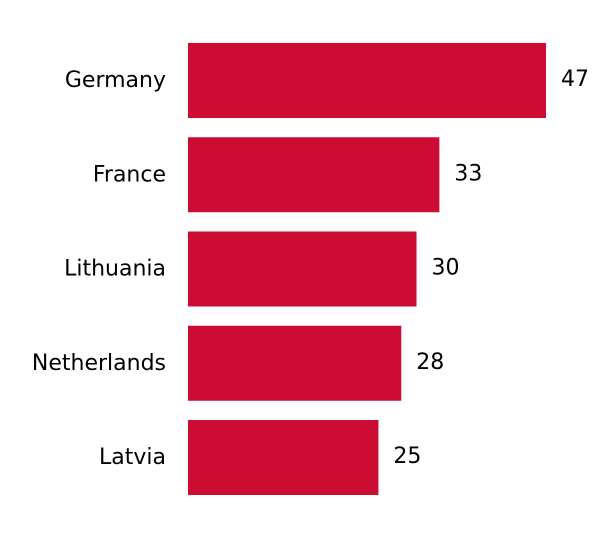  I want to click on value-label-france: 33, so click(468, 173).